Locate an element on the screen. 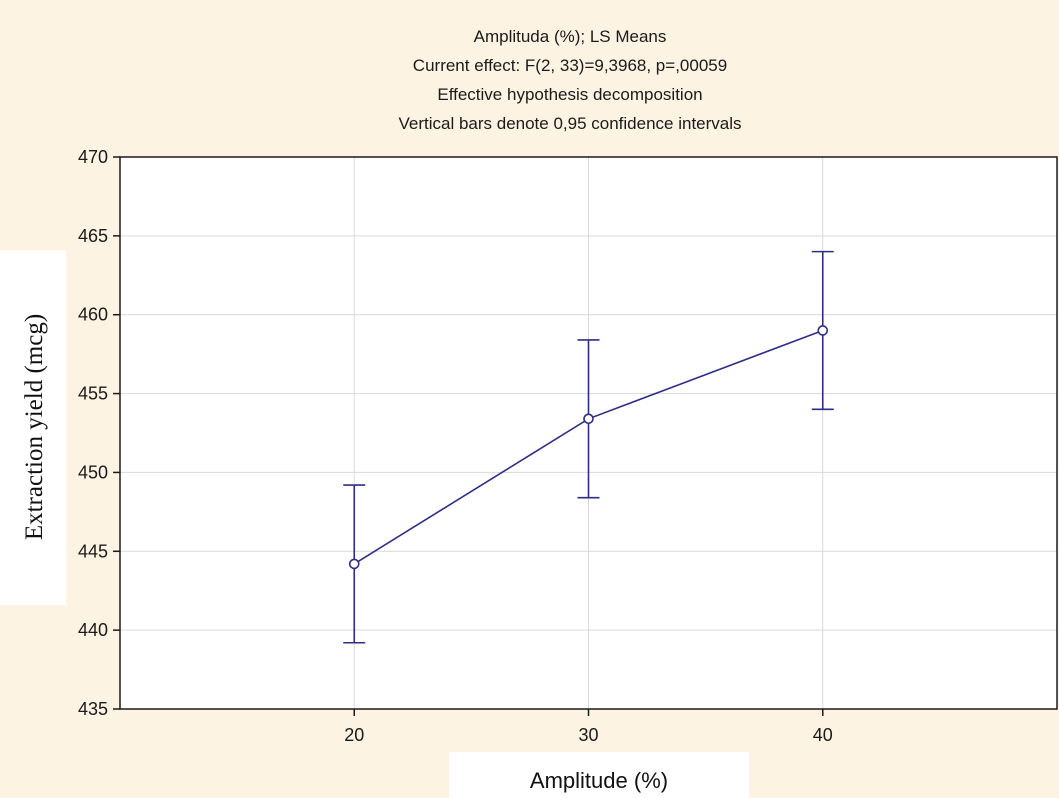  title-line-1: Amplituda (%); LS Means is located at coordinates (570, 36).